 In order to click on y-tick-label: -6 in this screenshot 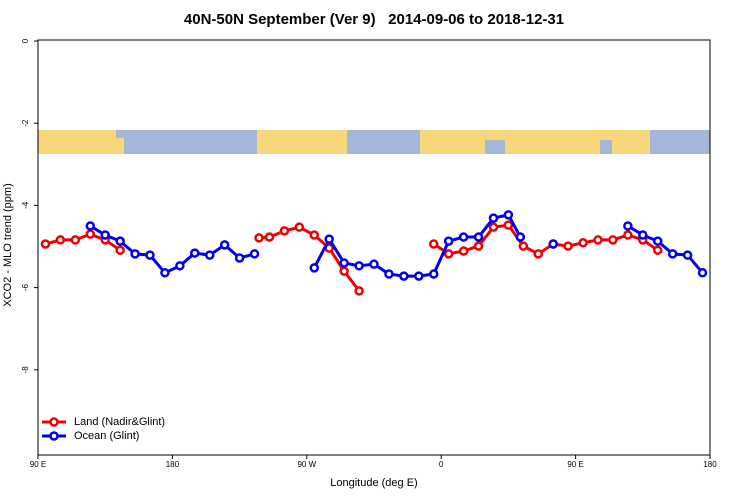, I will do `click(25, 287)`.